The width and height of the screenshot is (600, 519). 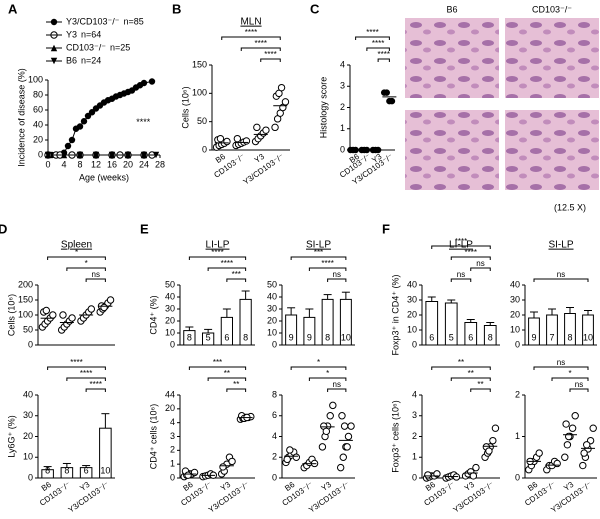 I want to click on y-tick-label: 60, so click(x=38, y=109).